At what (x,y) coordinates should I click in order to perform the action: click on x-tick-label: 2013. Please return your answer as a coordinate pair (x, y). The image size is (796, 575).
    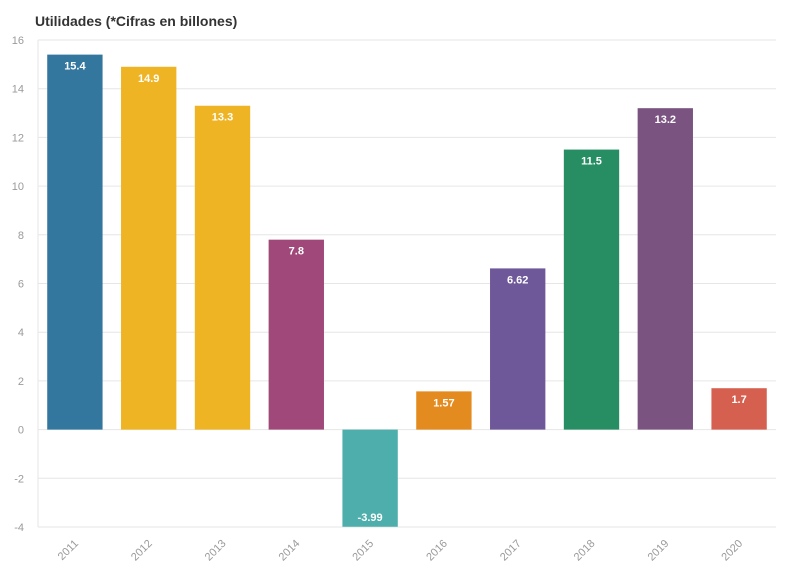
    Looking at the image, I should click on (216, 551).